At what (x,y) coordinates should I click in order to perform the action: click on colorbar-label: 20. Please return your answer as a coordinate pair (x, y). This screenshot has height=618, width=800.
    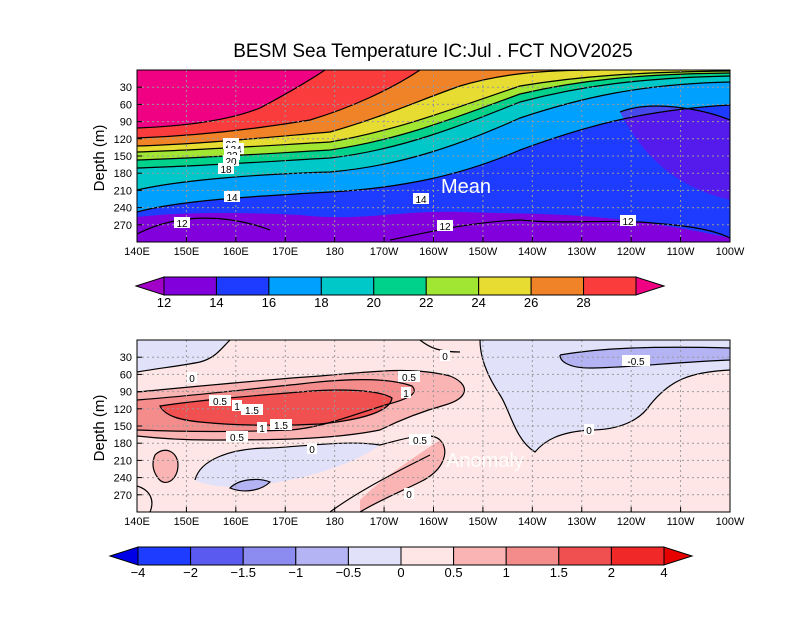
    Looking at the image, I should click on (374, 302).